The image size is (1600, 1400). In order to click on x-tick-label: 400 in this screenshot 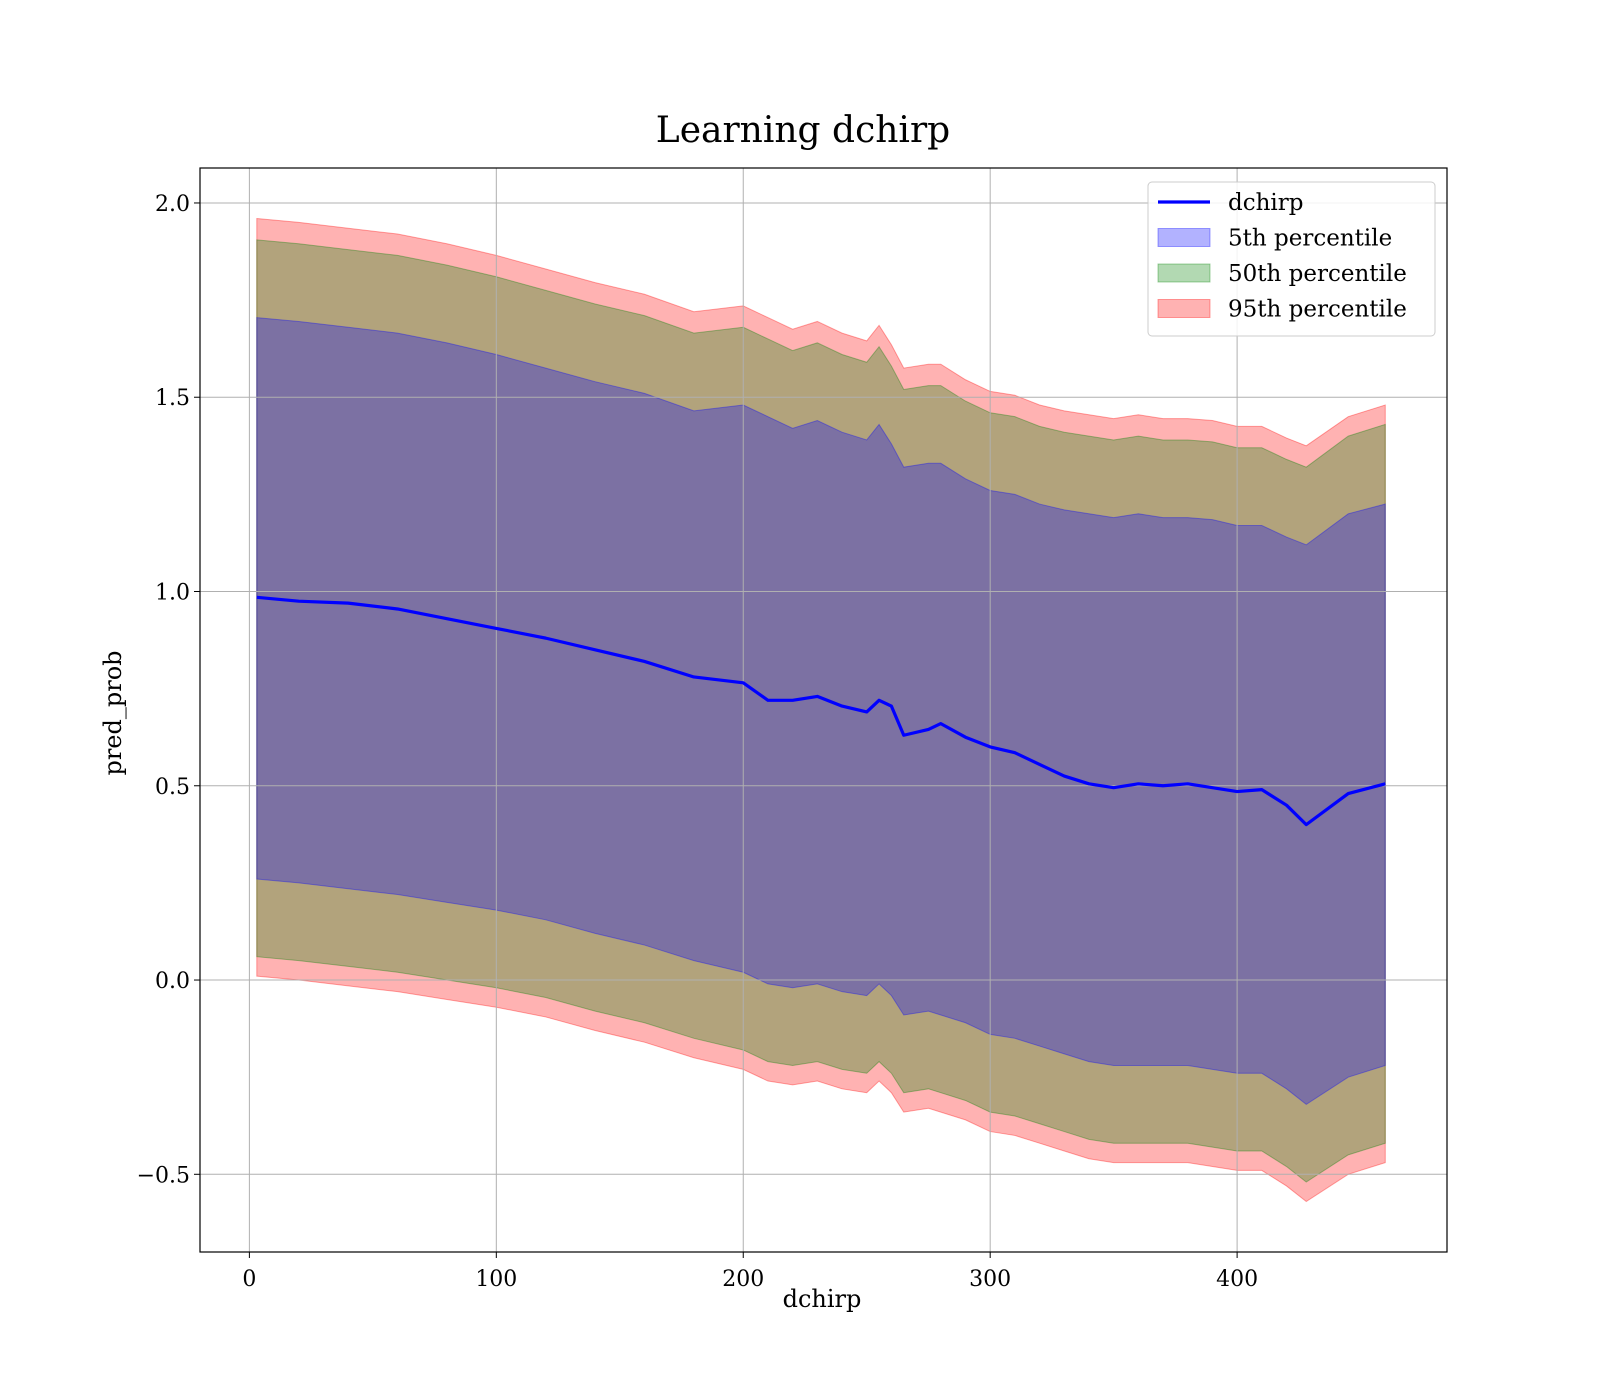, I will do `click(1237, 1279)`.